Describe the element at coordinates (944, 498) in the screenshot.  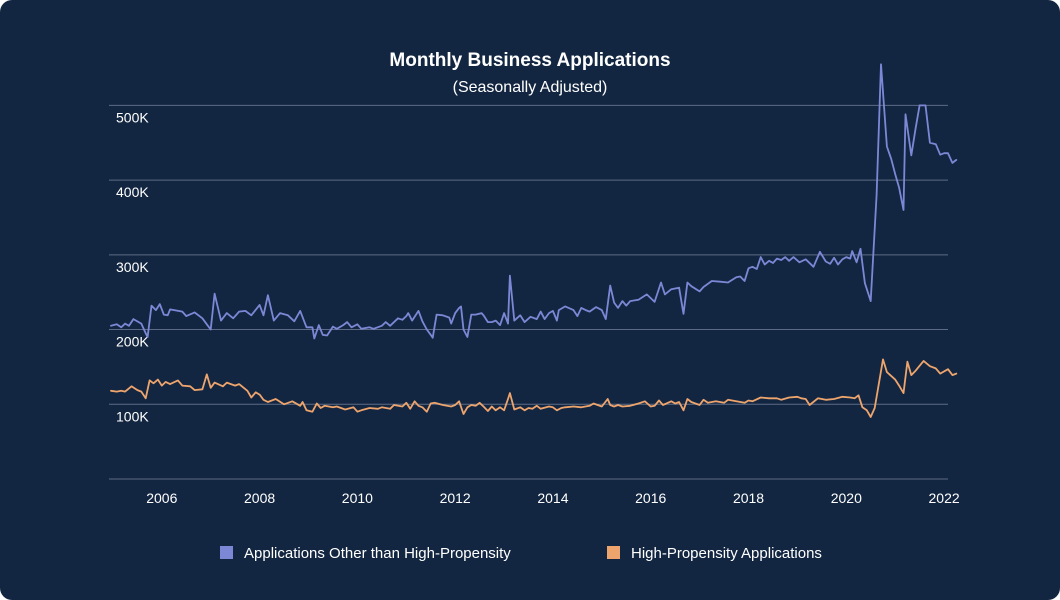
I see `x-tick-label: 2022` at that location.